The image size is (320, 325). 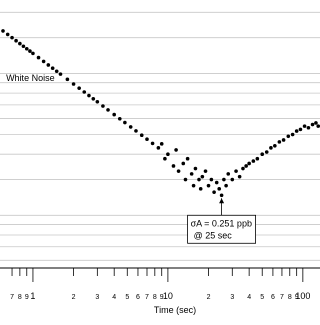 What do you see at coordinates (221, 223) in the screenshot?
I see `annotation: σA = 0.251 ppb` at bounding box center [221, 223].